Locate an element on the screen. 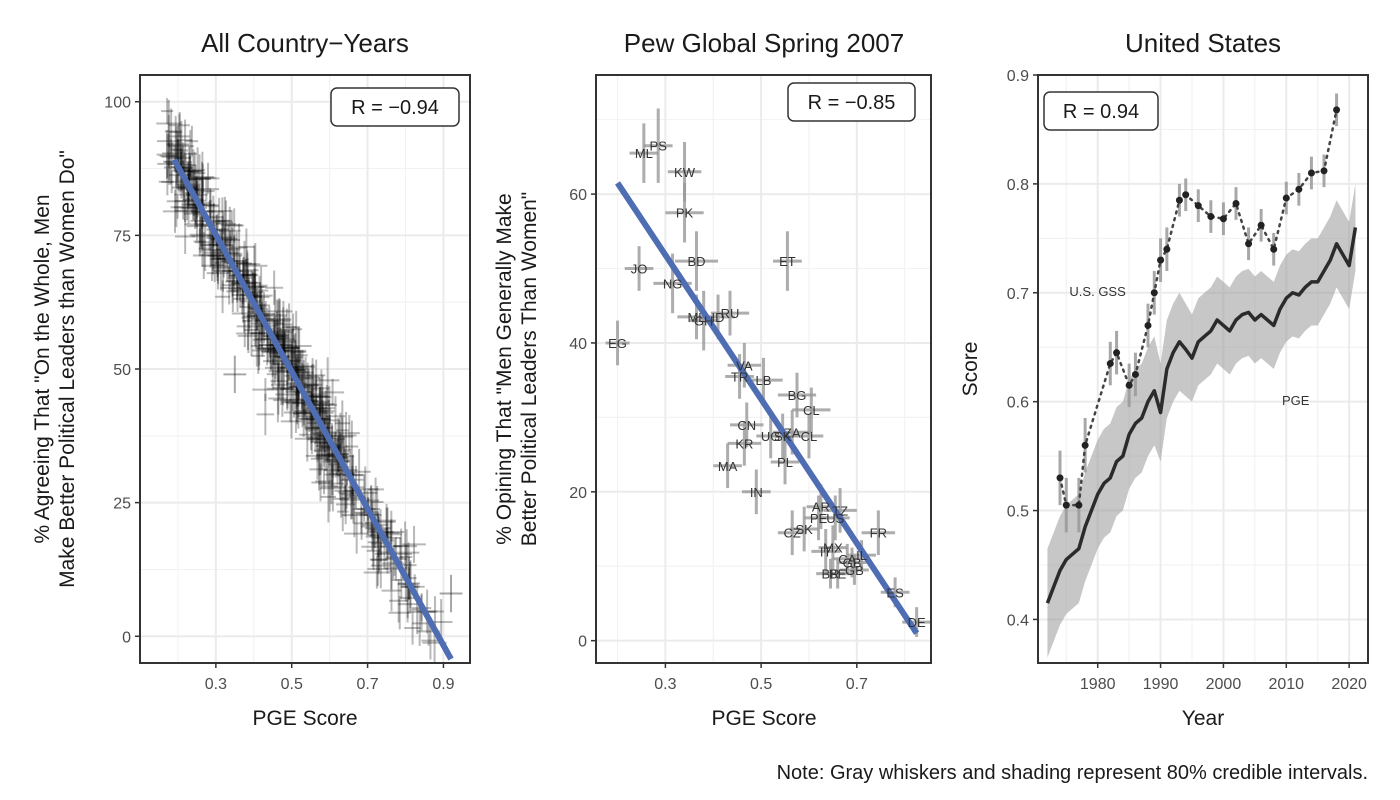 This screenshot has width=1400, height=800. y-tick-label: 50 is located at coordinates (122, 370).